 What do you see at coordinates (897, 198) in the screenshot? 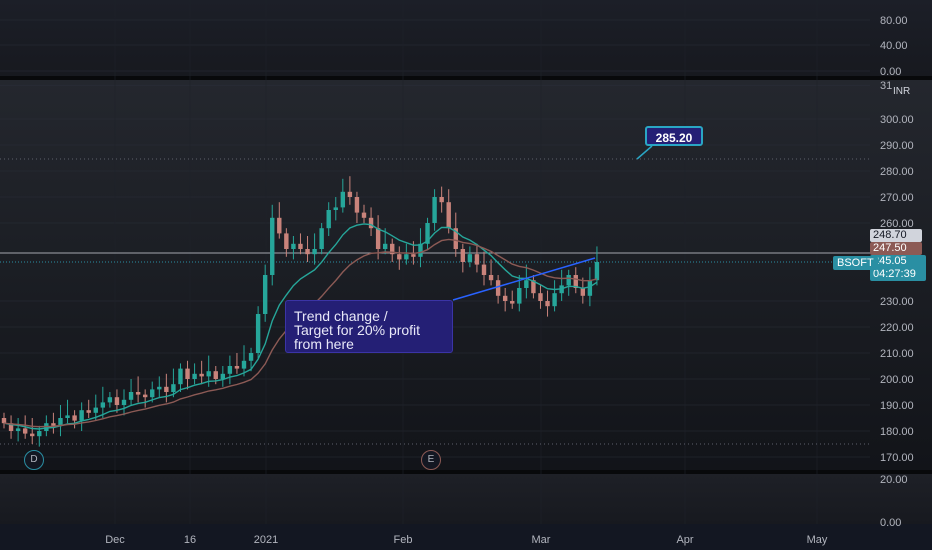
I see `price-tick-label: 270.00` at bounding box center [897, 198].